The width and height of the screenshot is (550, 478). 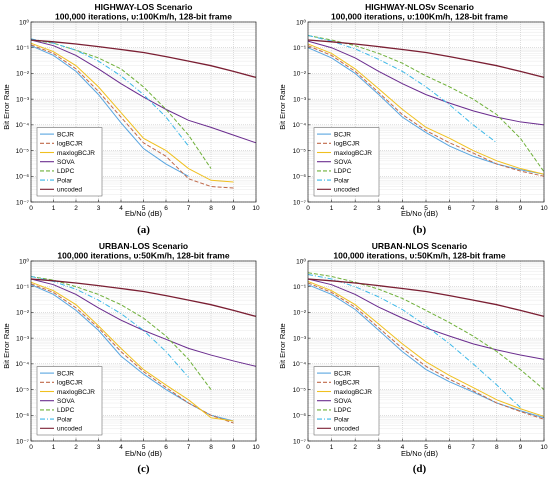 What do you see at coordinates (144, 7) in the screenshot?
I see `chart-title: HIGHWAY-LOS Scenario` at bounding box center [144, 7].